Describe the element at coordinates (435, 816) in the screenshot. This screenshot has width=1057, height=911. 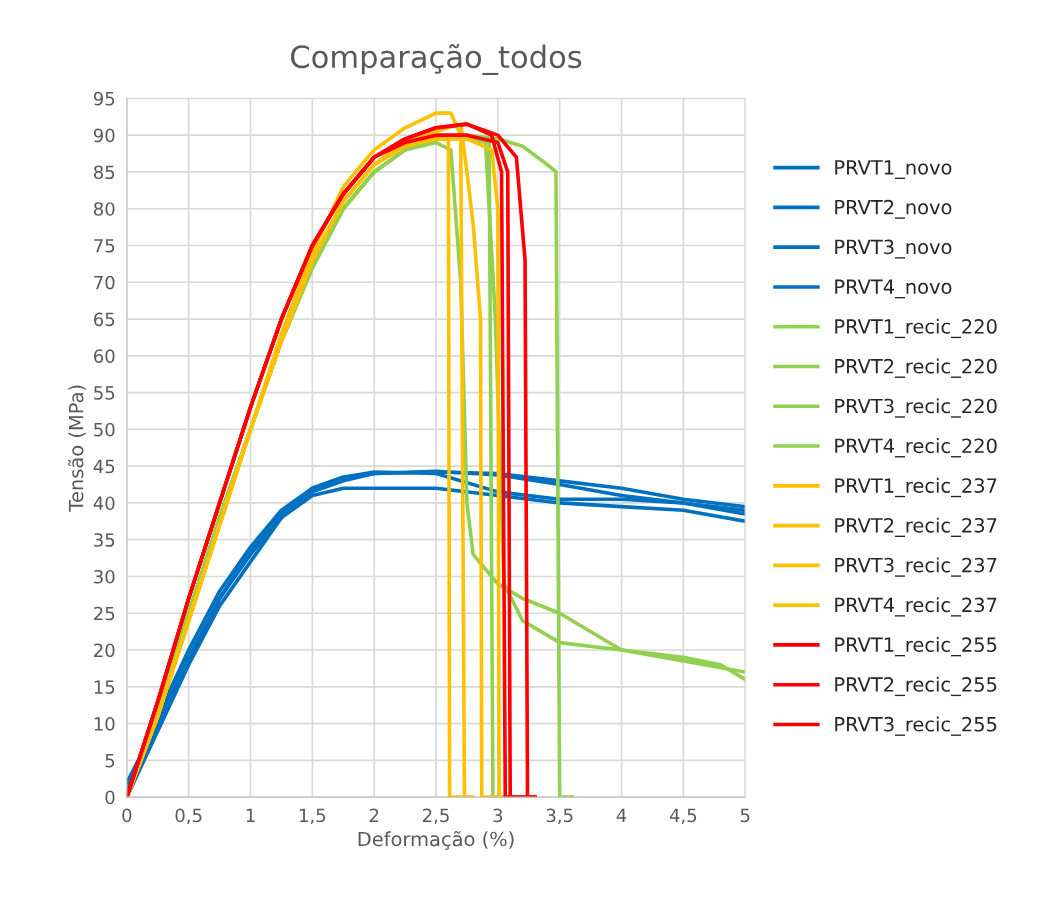
I see `x-tick-label: 2,5` at that location.